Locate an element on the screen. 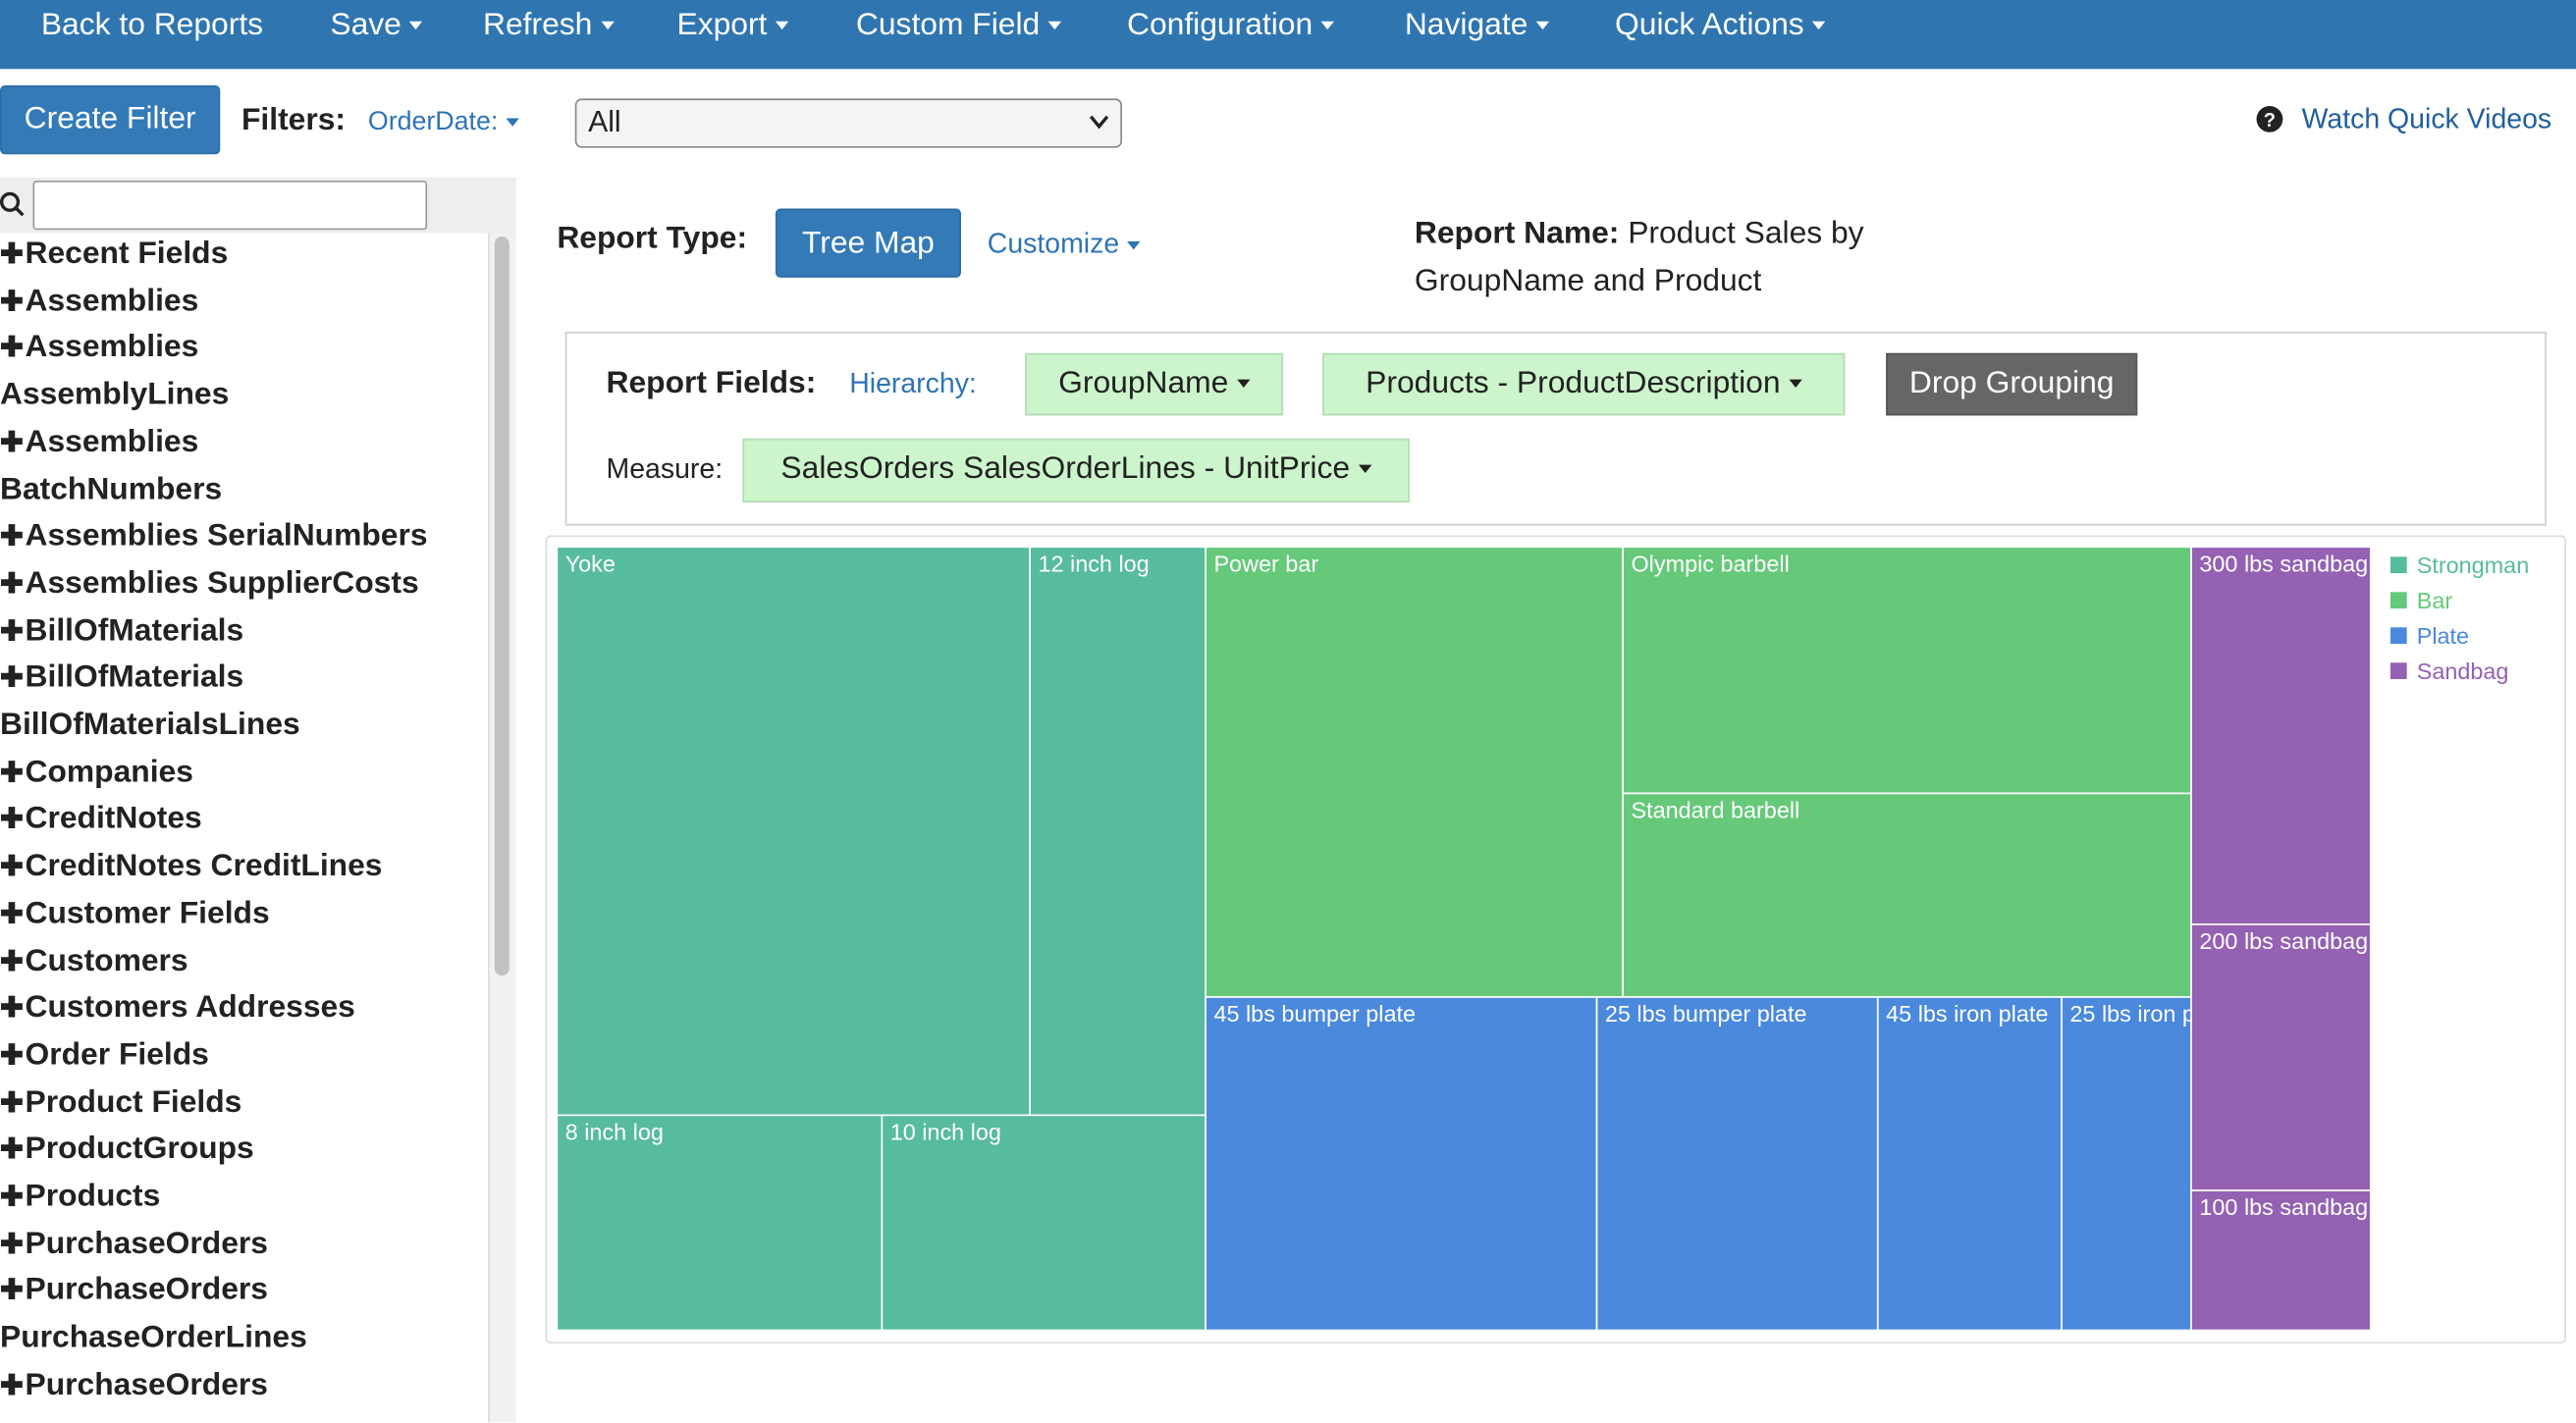 The image size is (2576, 1423). quick-videos-link: Watch Quick Videos is located at coordinates (2426, 119).